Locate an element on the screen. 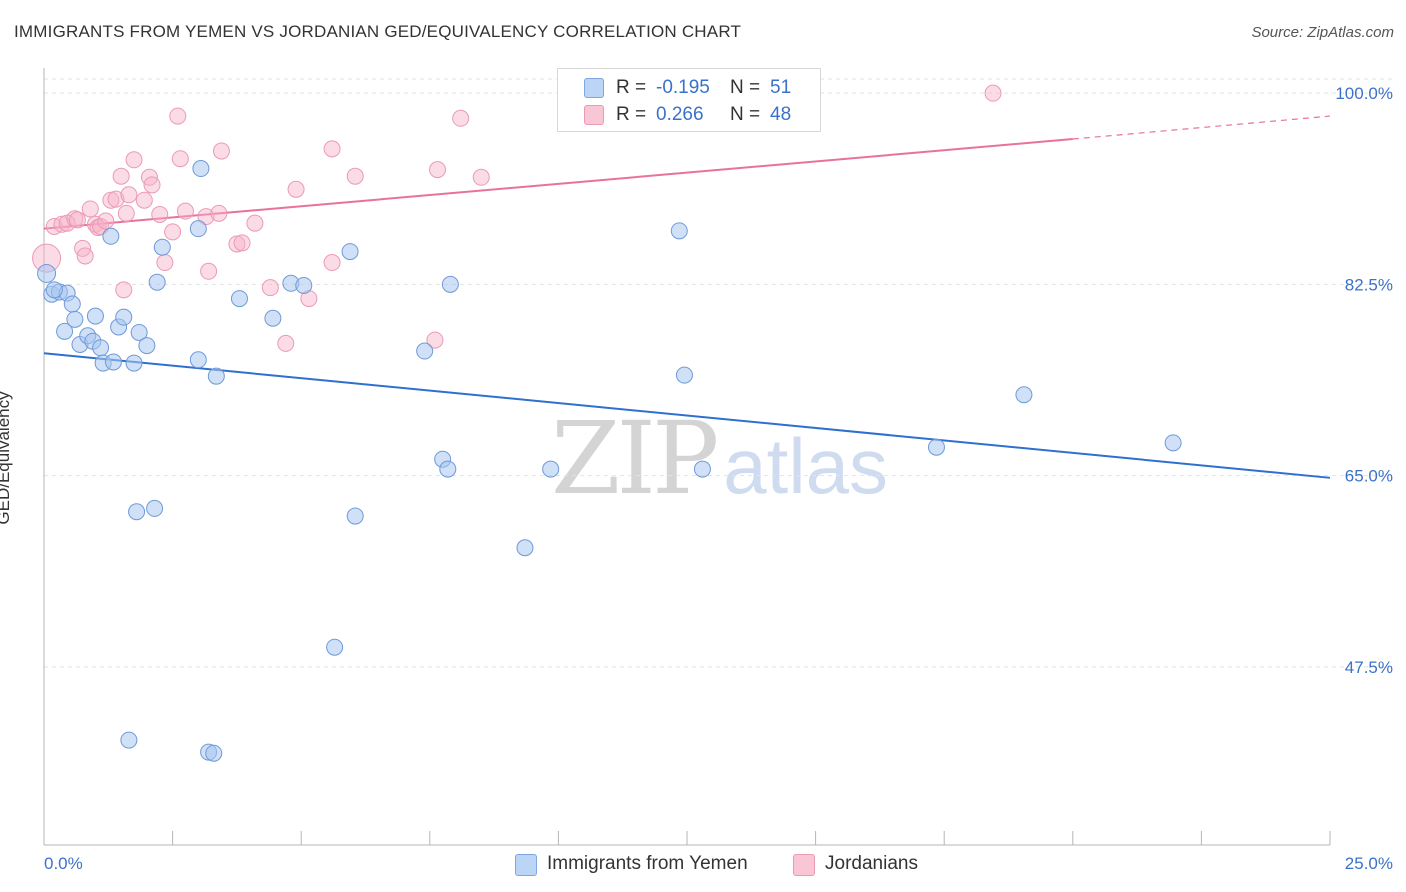  series-legend: Immigrants from Yemen Jordanians is located at coordinates (703, 865).